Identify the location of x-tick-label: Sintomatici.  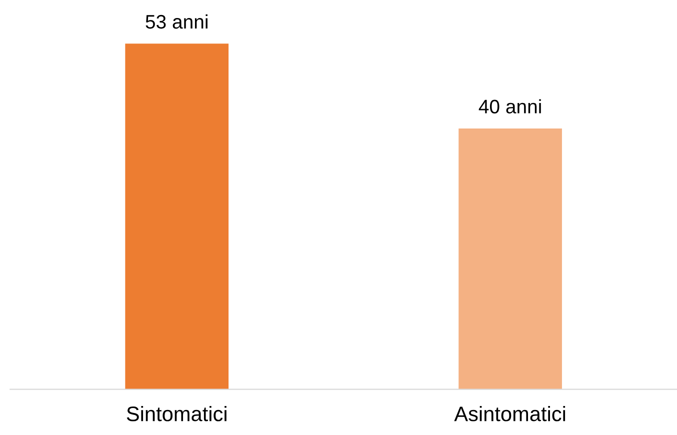
(176, 414).